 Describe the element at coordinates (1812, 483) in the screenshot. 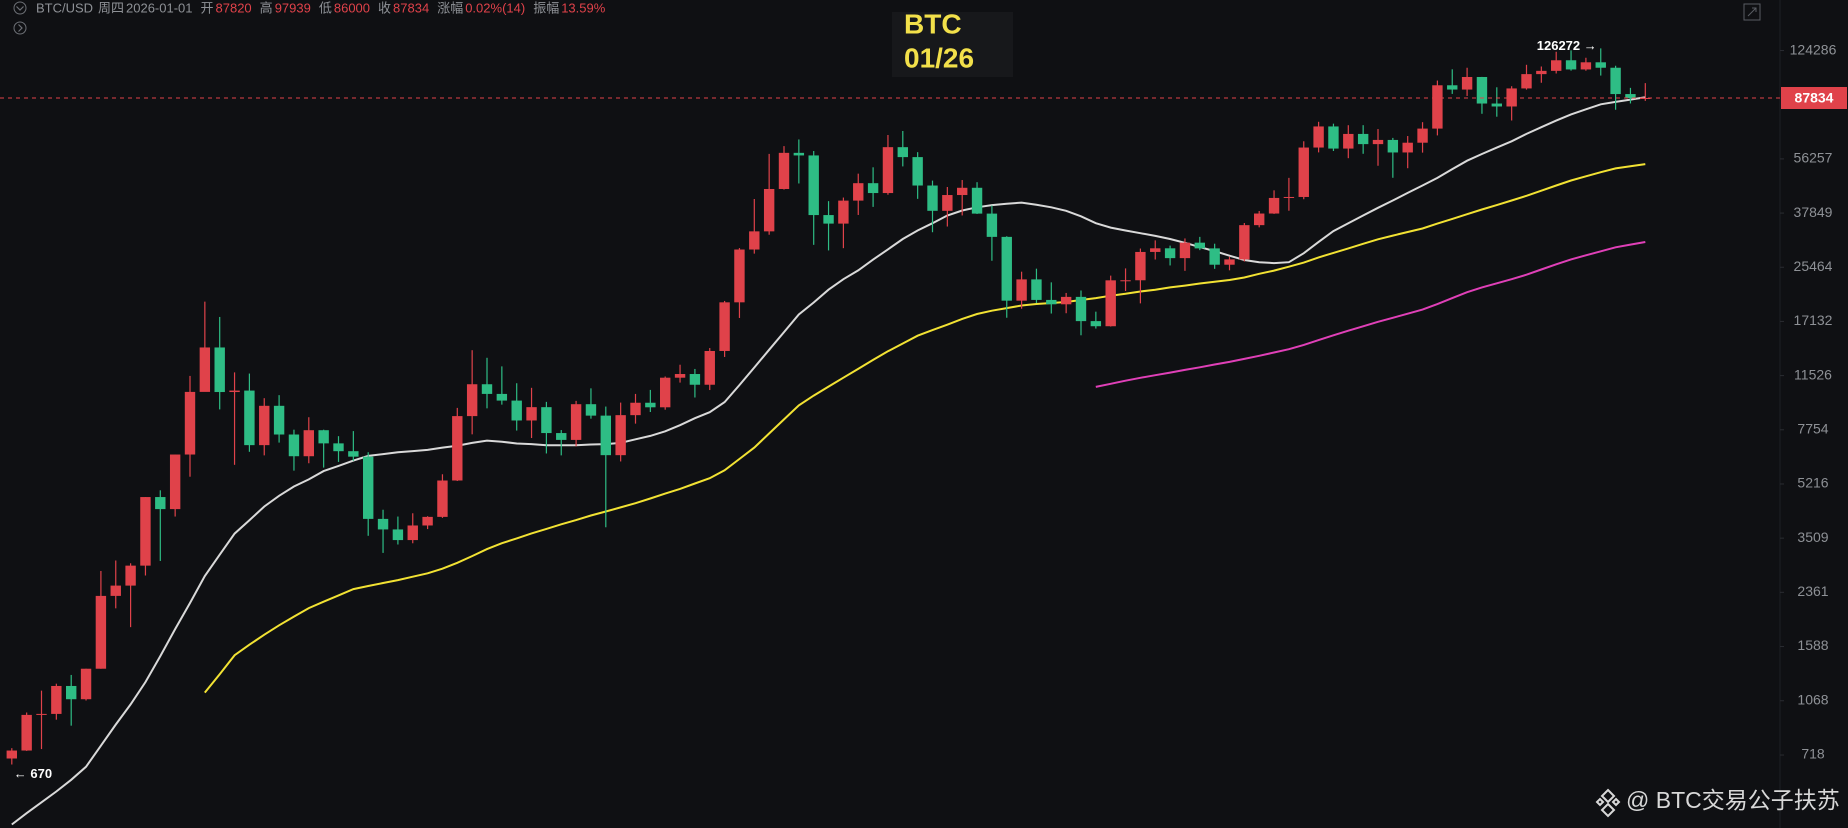

I see `y-tick-label: 5216` at that location.